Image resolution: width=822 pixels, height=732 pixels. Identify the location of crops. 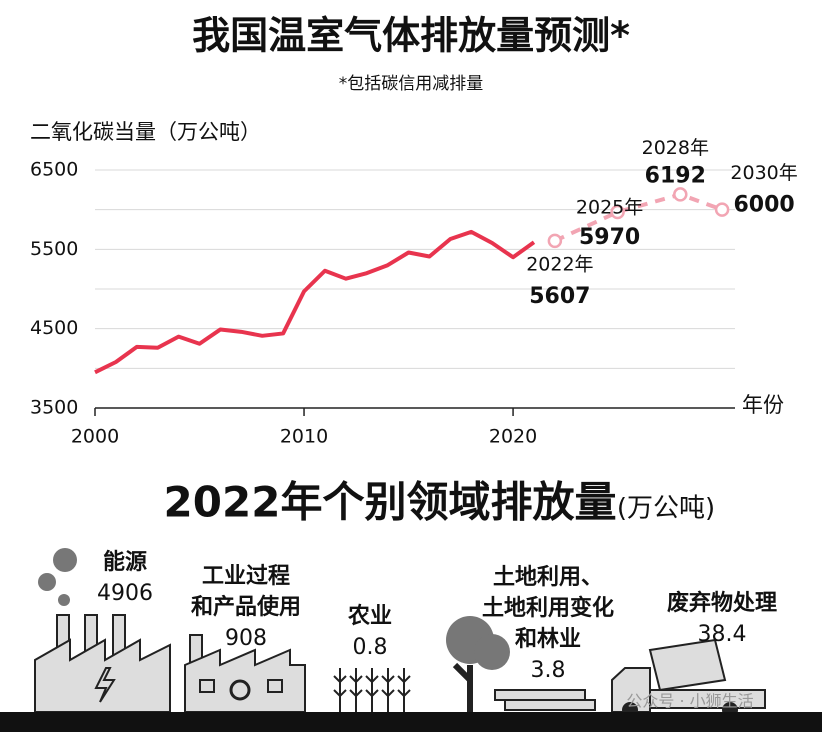
(372, 690).